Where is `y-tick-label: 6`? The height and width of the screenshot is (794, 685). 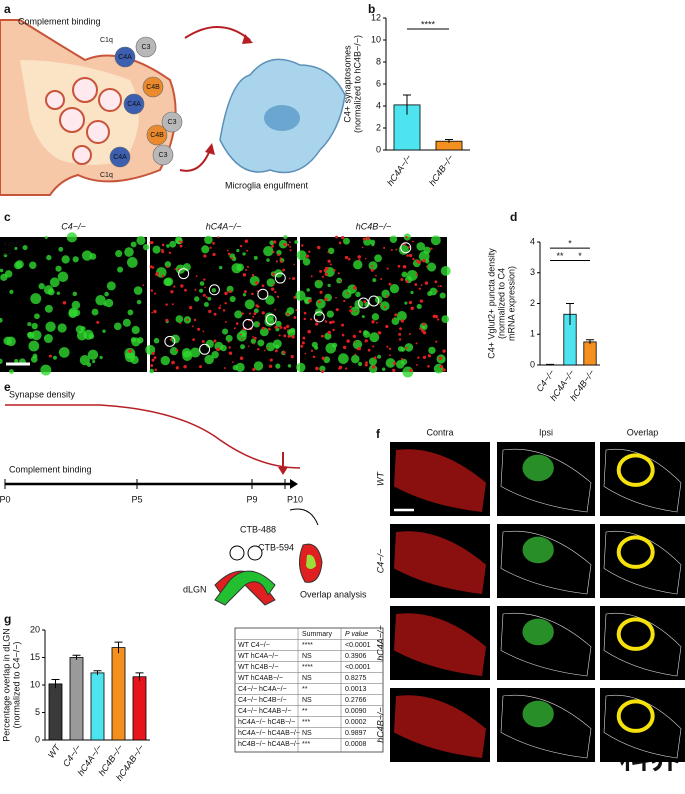
y-tick-label: 6 is located at coordinates (378, 83).